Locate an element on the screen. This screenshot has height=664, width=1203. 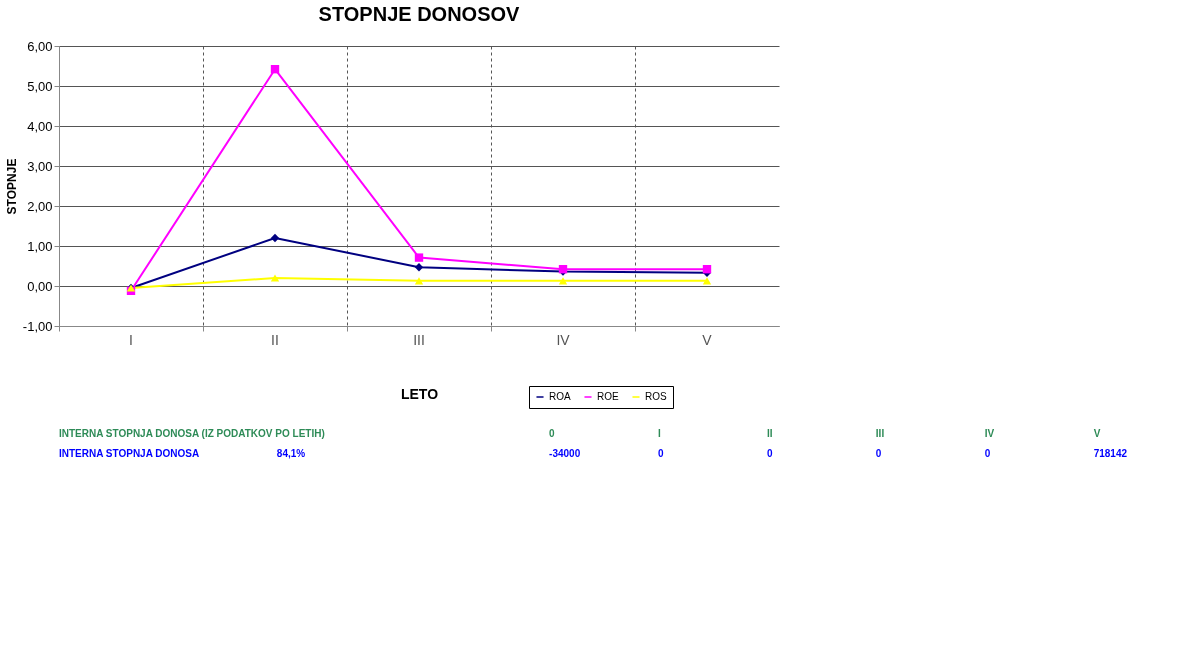
text: V is located at coordinates (1097, 433).